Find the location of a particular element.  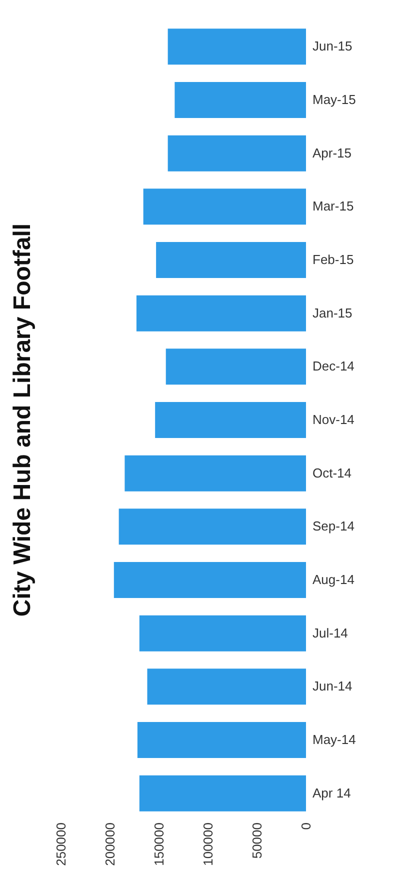

y-tick-label: Oct-14 is located at coordinates (332, 472).